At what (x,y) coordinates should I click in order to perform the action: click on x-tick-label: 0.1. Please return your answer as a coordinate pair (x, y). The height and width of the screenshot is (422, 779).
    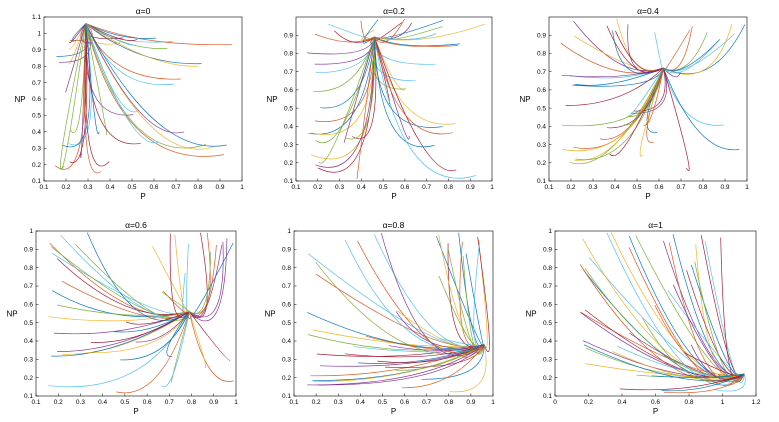
    Looking at the image, I should click on (548, 187).